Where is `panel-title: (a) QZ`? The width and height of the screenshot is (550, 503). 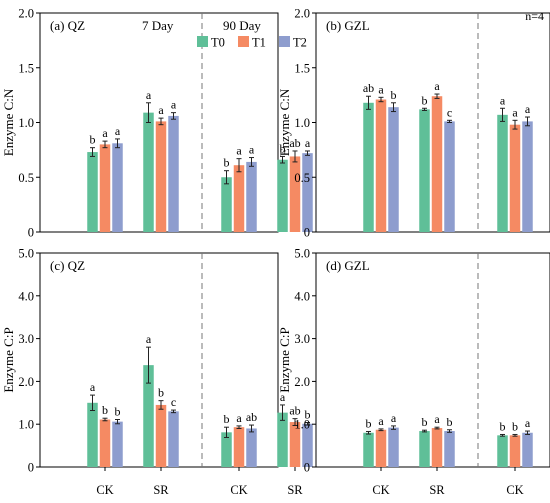
panel-title: (a) QZ is located at coordinates (67, 25).